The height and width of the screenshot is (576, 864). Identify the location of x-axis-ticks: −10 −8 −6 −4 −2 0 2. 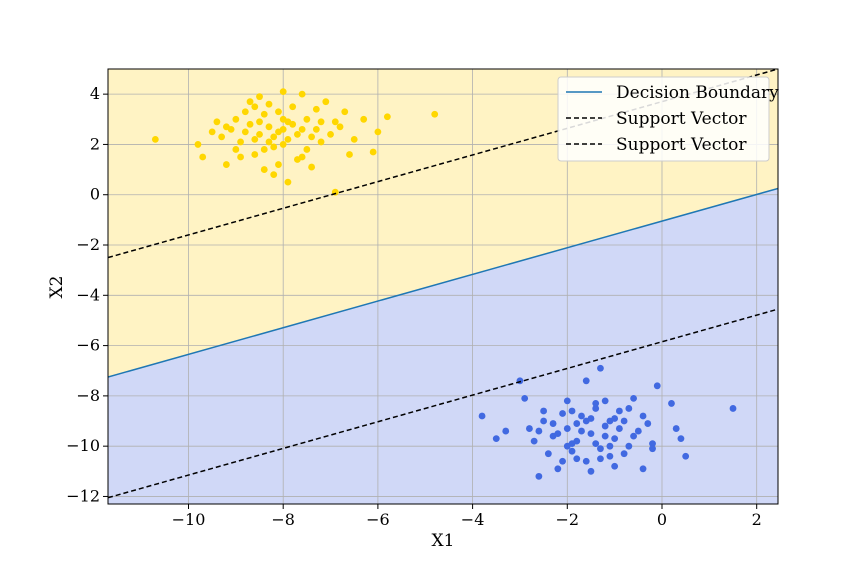
(467, 516).